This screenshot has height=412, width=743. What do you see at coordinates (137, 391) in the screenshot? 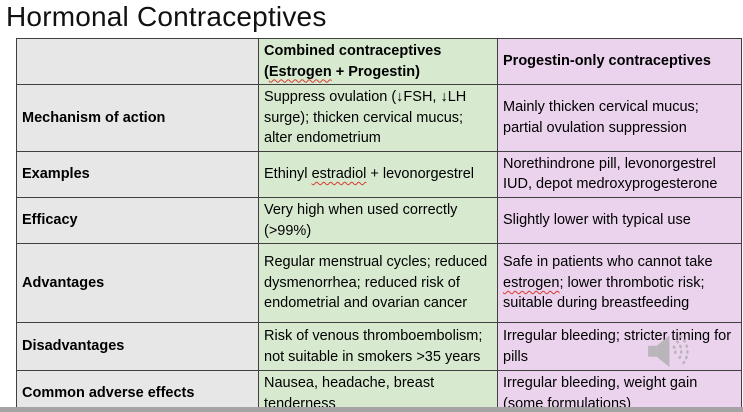
I see `row-label: Common adverse effects` at bounding box center [137, 391].